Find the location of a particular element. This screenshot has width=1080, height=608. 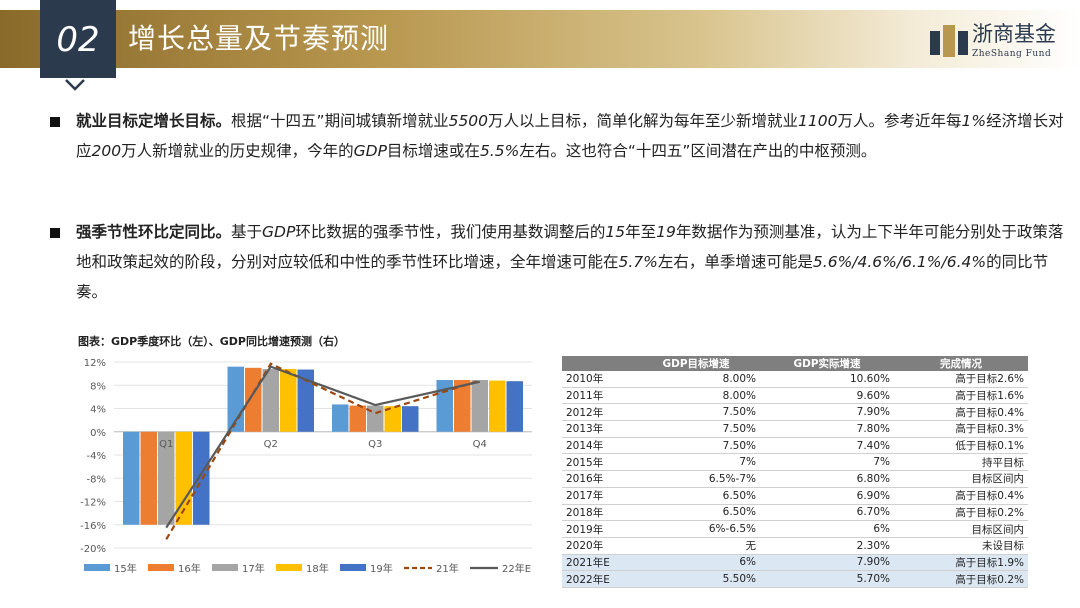

status-cell: 持平目标 is located at coordinates (961, 462).